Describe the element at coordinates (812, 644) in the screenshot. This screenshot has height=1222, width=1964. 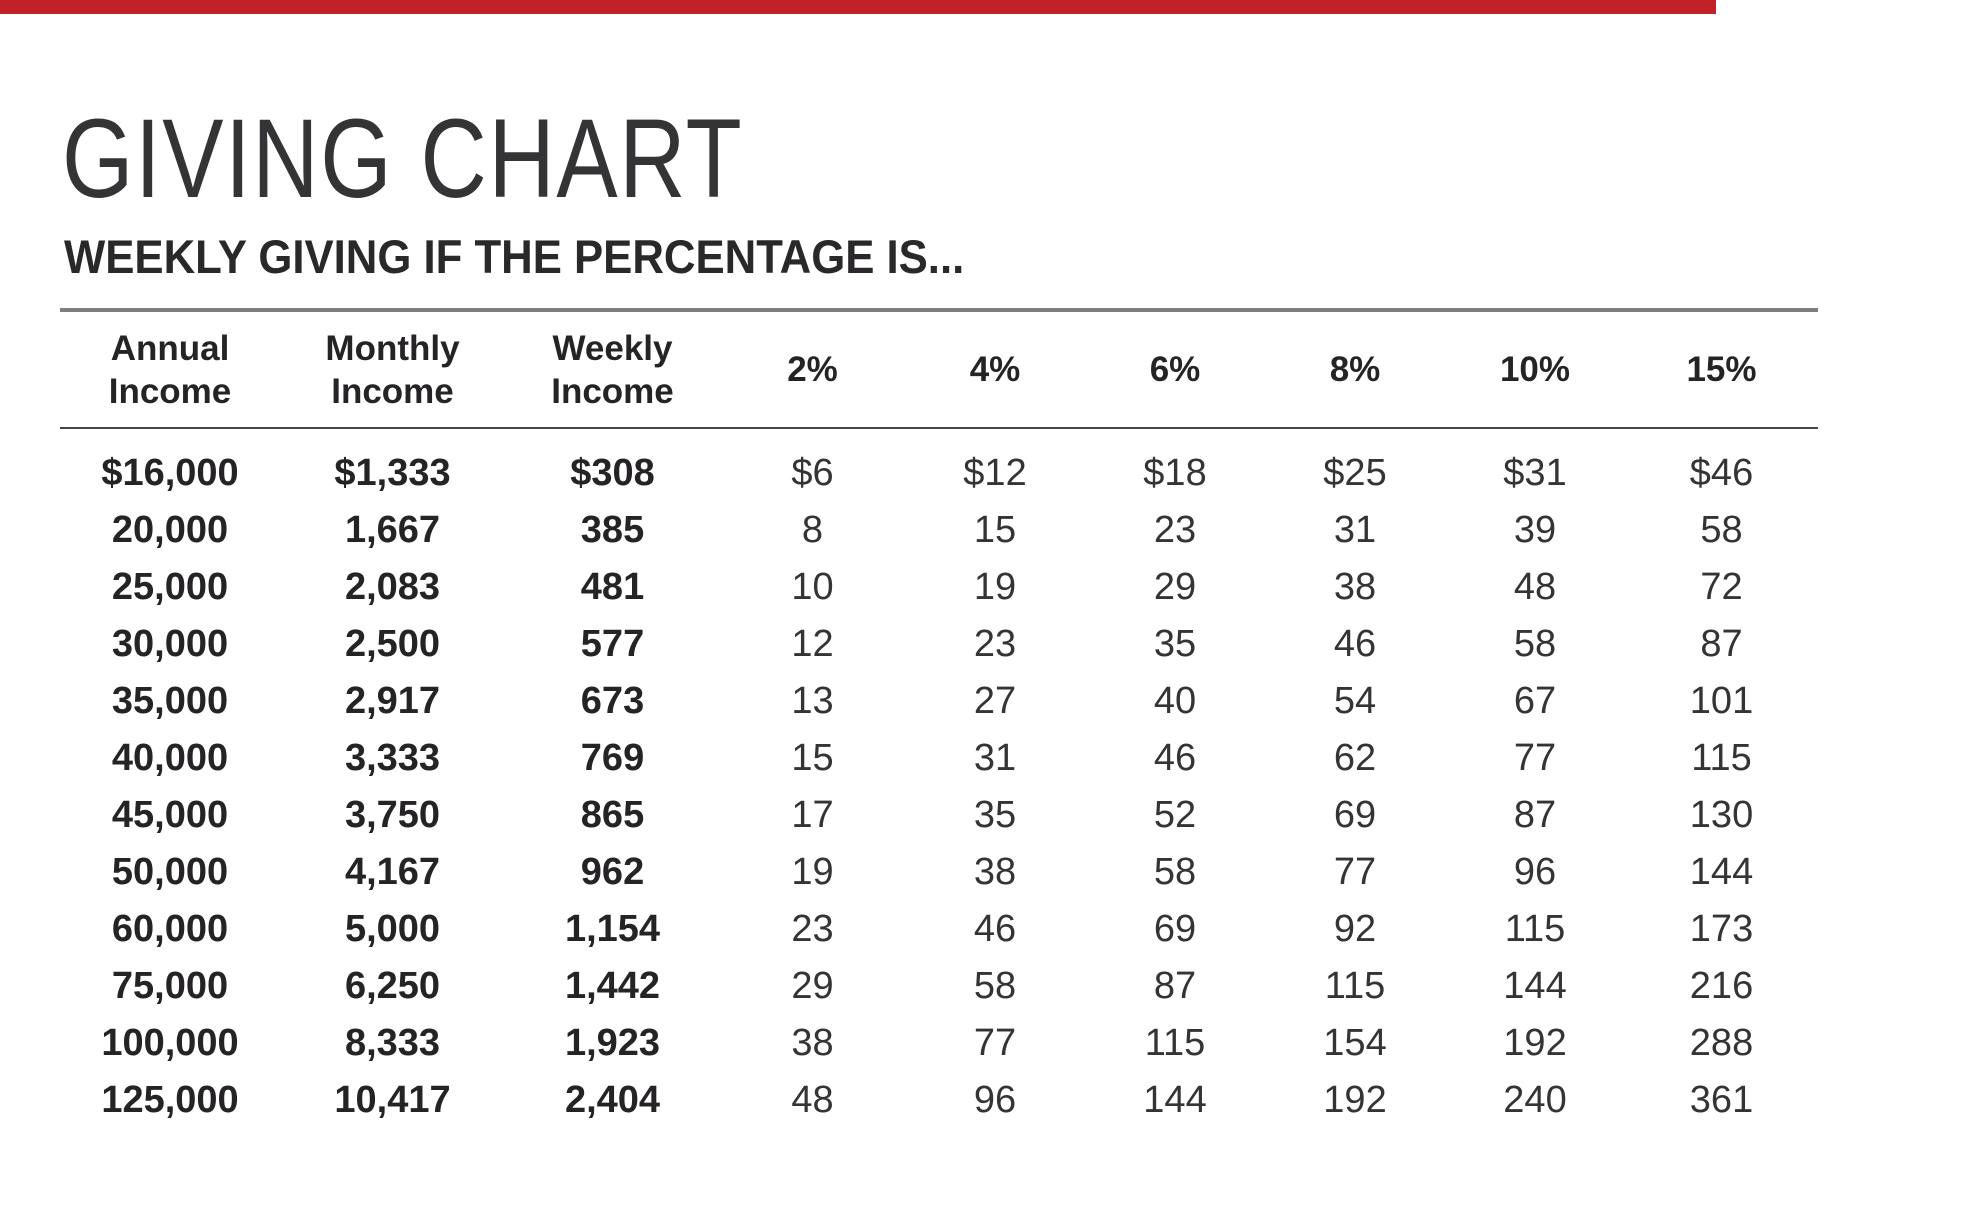
I see `giving-amount-cell: 12` at that location.